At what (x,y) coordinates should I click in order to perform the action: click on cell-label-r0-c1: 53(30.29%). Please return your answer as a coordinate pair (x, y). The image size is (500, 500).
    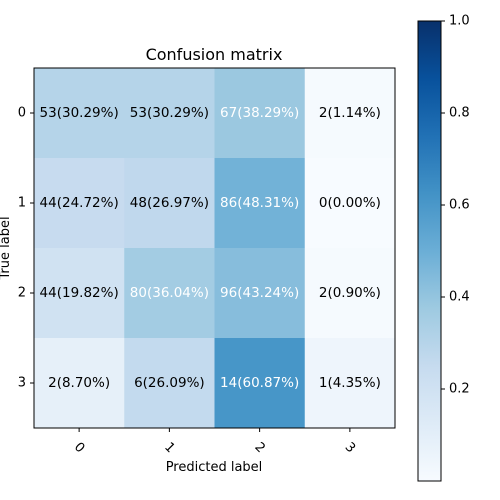
    Looking at the image, I should click on (169, 113).